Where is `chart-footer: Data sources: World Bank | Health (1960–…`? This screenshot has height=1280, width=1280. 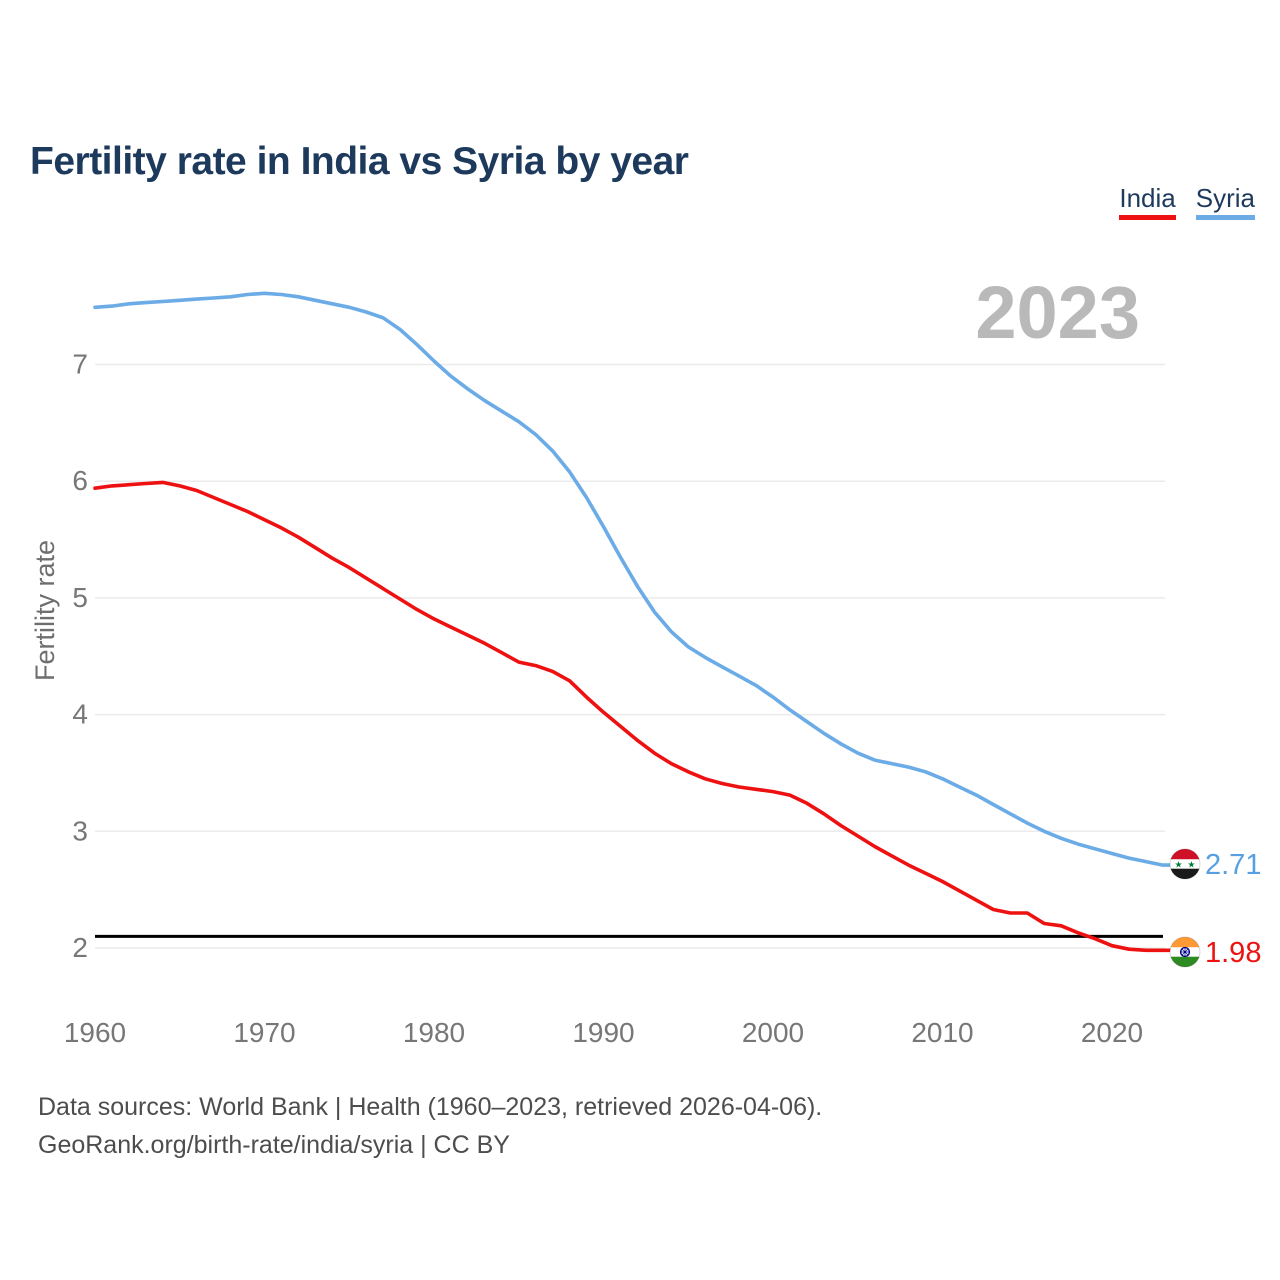
chart-footer: Data sources: World Bank | Health (1960–… is located at coordinates (430, 1126).